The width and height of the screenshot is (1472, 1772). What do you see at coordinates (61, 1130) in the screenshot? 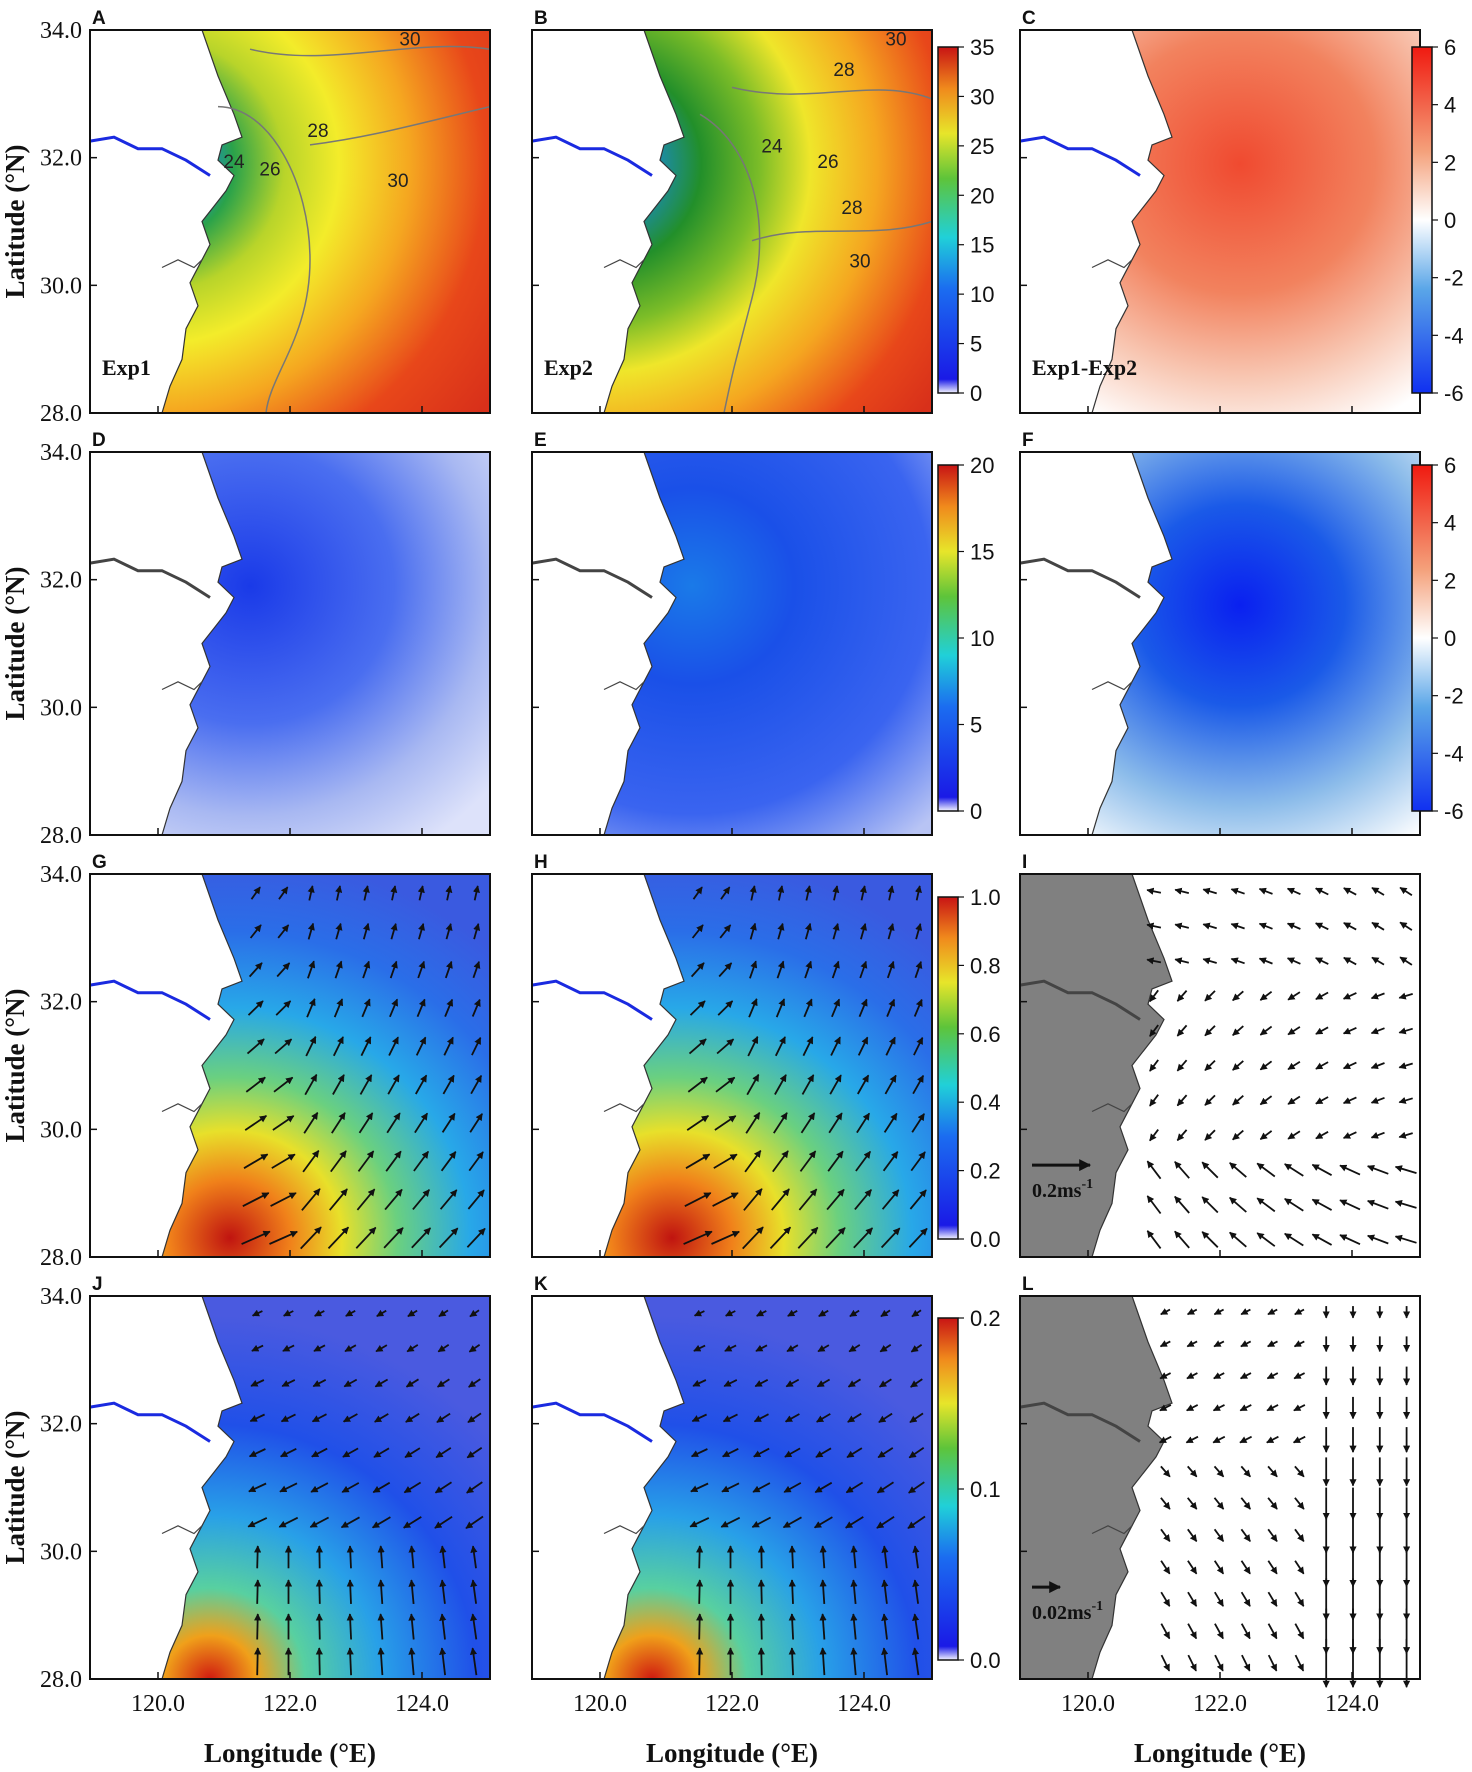
I see `lat-tick-label: 30.0` at bounding box center [61, 1130].